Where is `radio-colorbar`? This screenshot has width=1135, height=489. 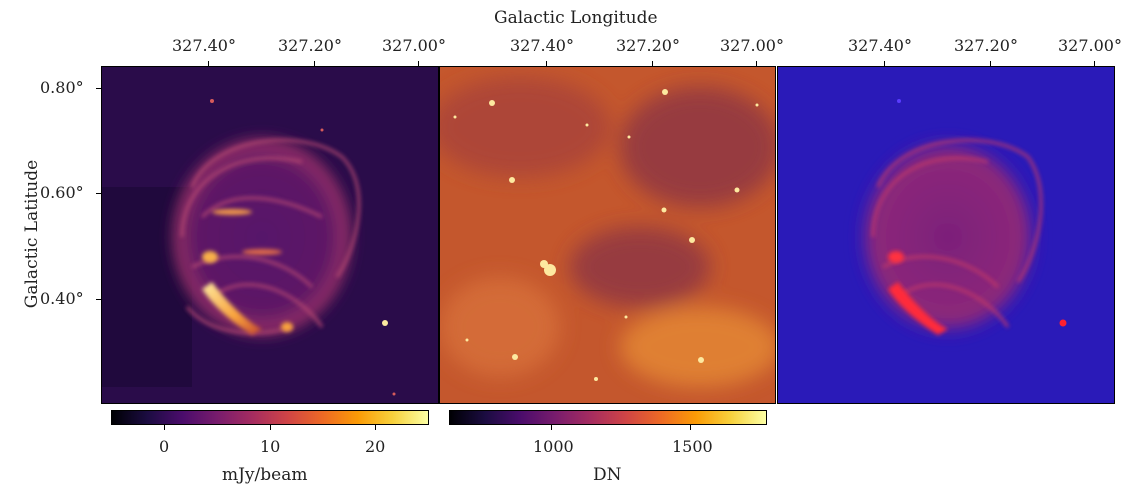
radio-colorbar is located at coordinates (270, 417).